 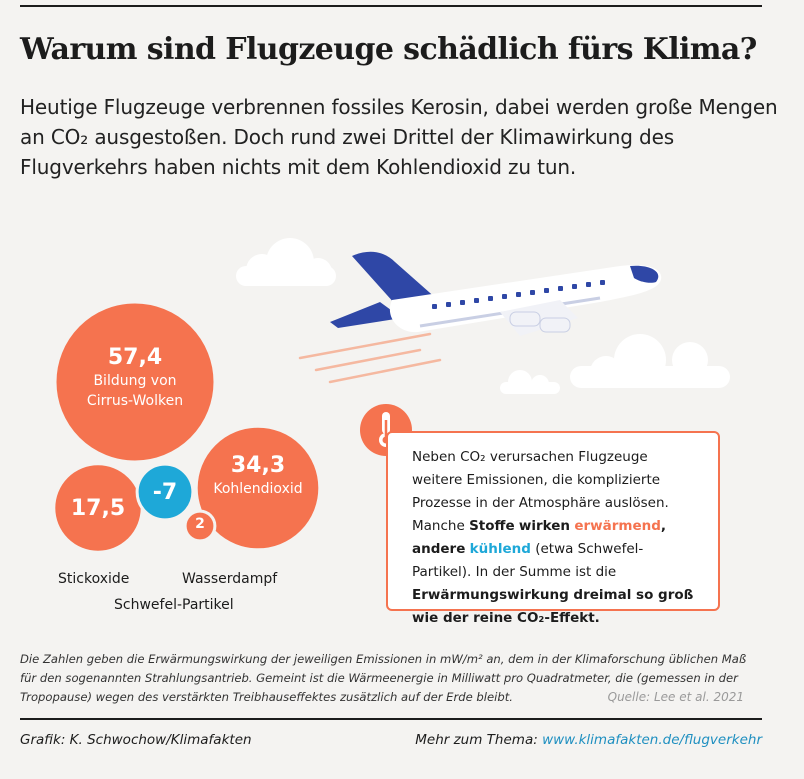 I want to click on source: Quelle: Lee et al. 2021, so click(x=675, y=697).